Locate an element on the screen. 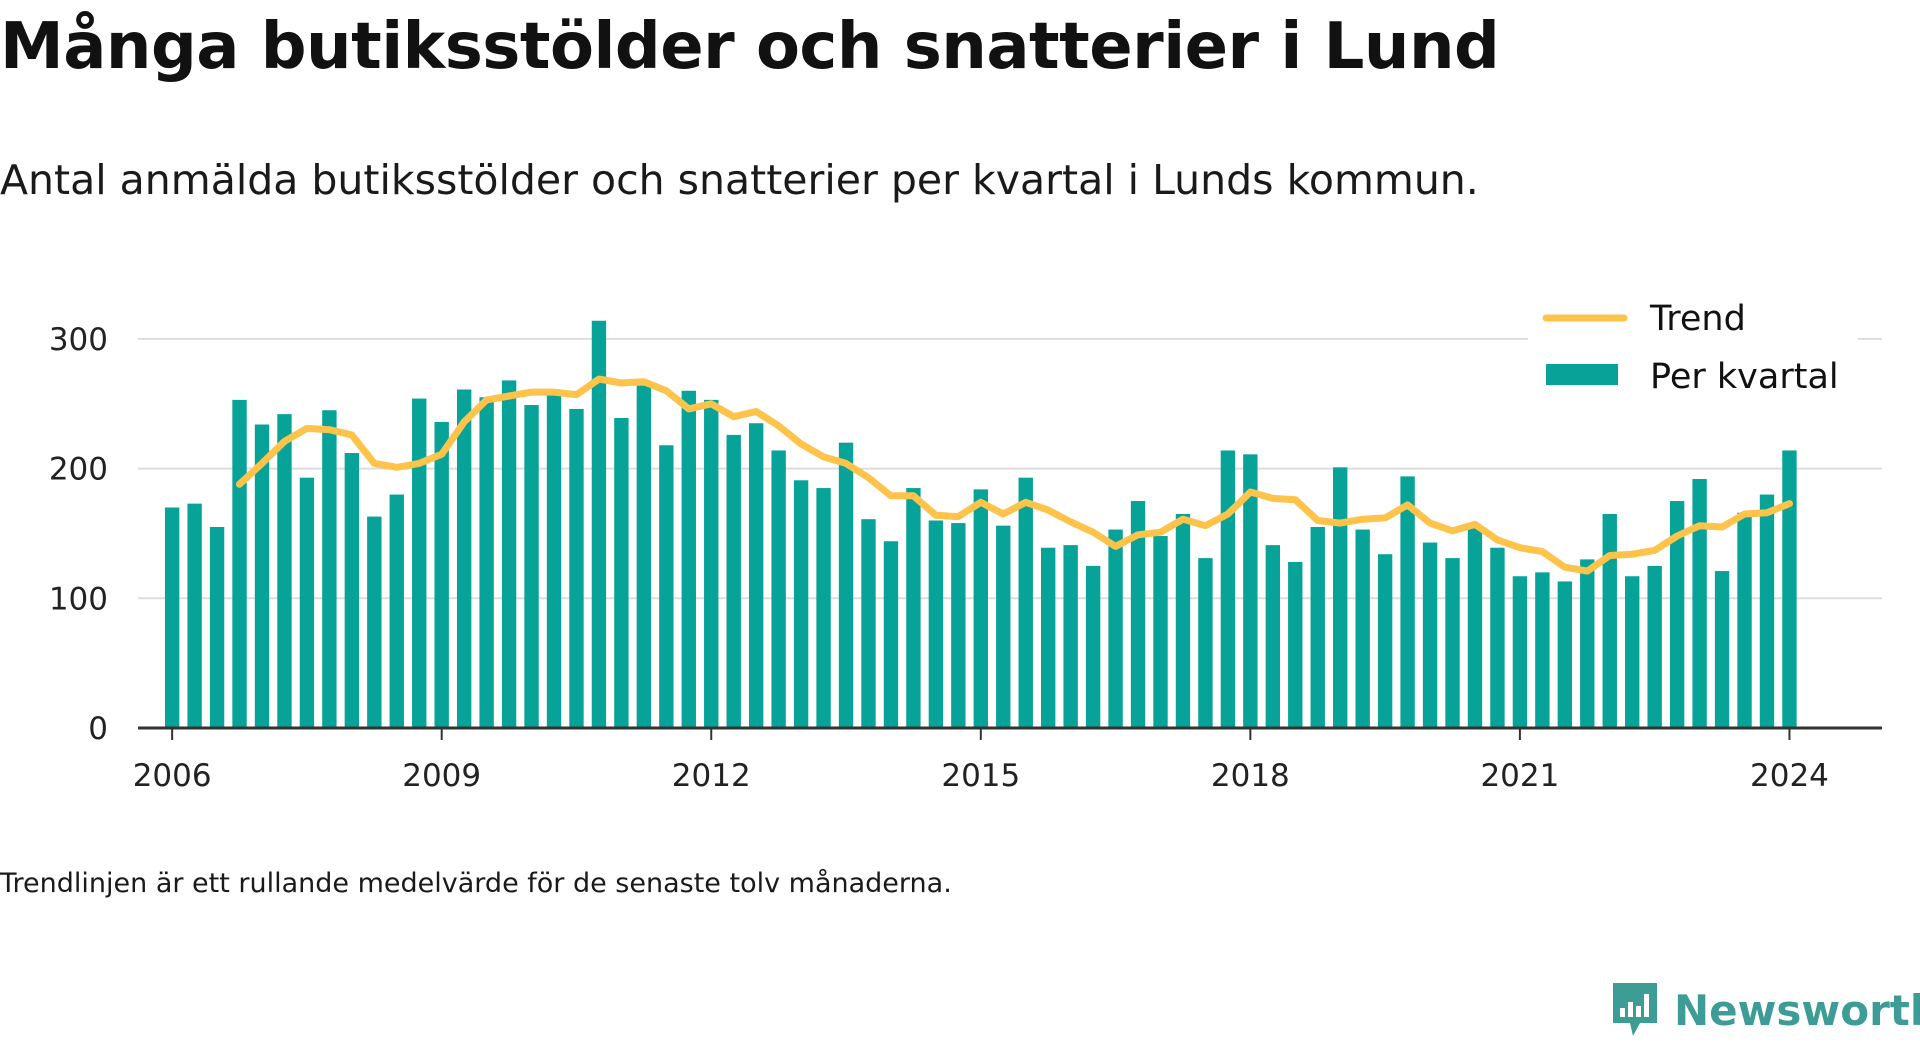  y-tick-label: 200 is located at coordinates (78, 470).